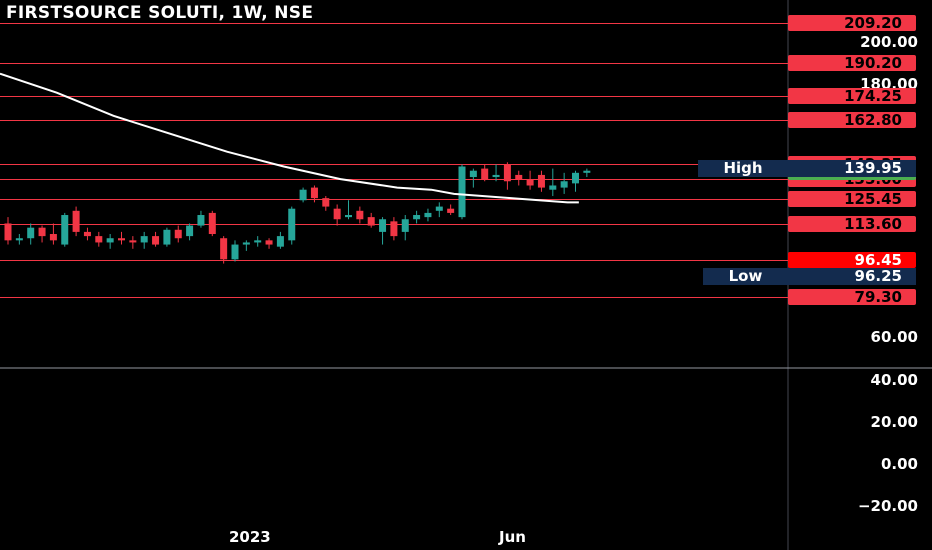  Describe the element at coordinates (745, 276) in the screenshot. I see `low-marker-label: Low` at that location.